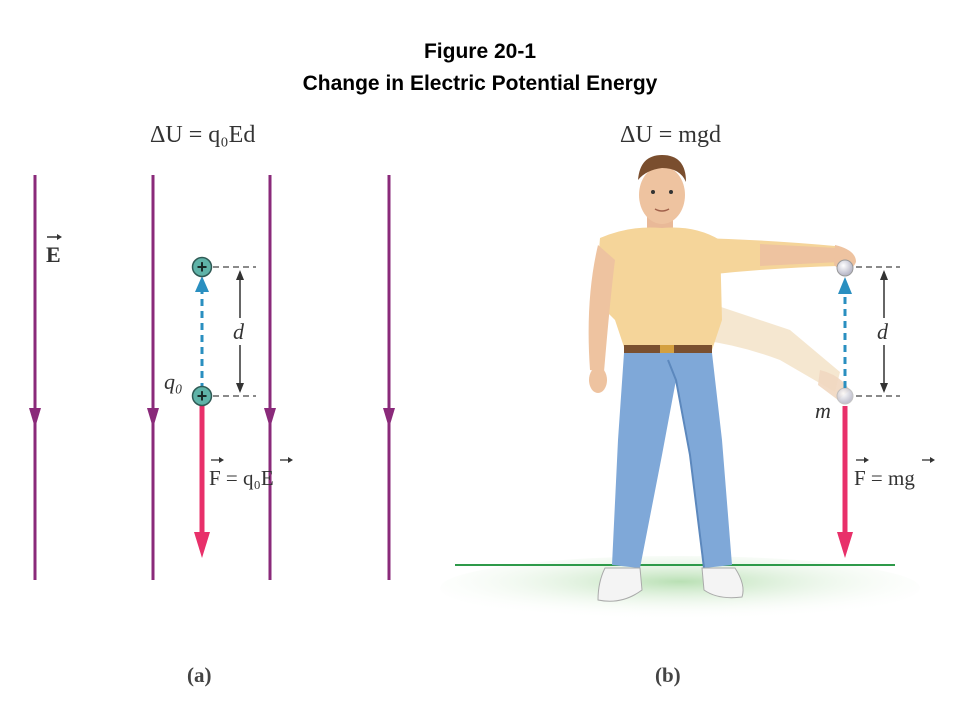 This screenshot has height=720, width=960. What do you see at coordinates (480, 83) in the screenshot?
I see `figure-title: Change in Electric Potential Energy` at bounding box center [480, 83].